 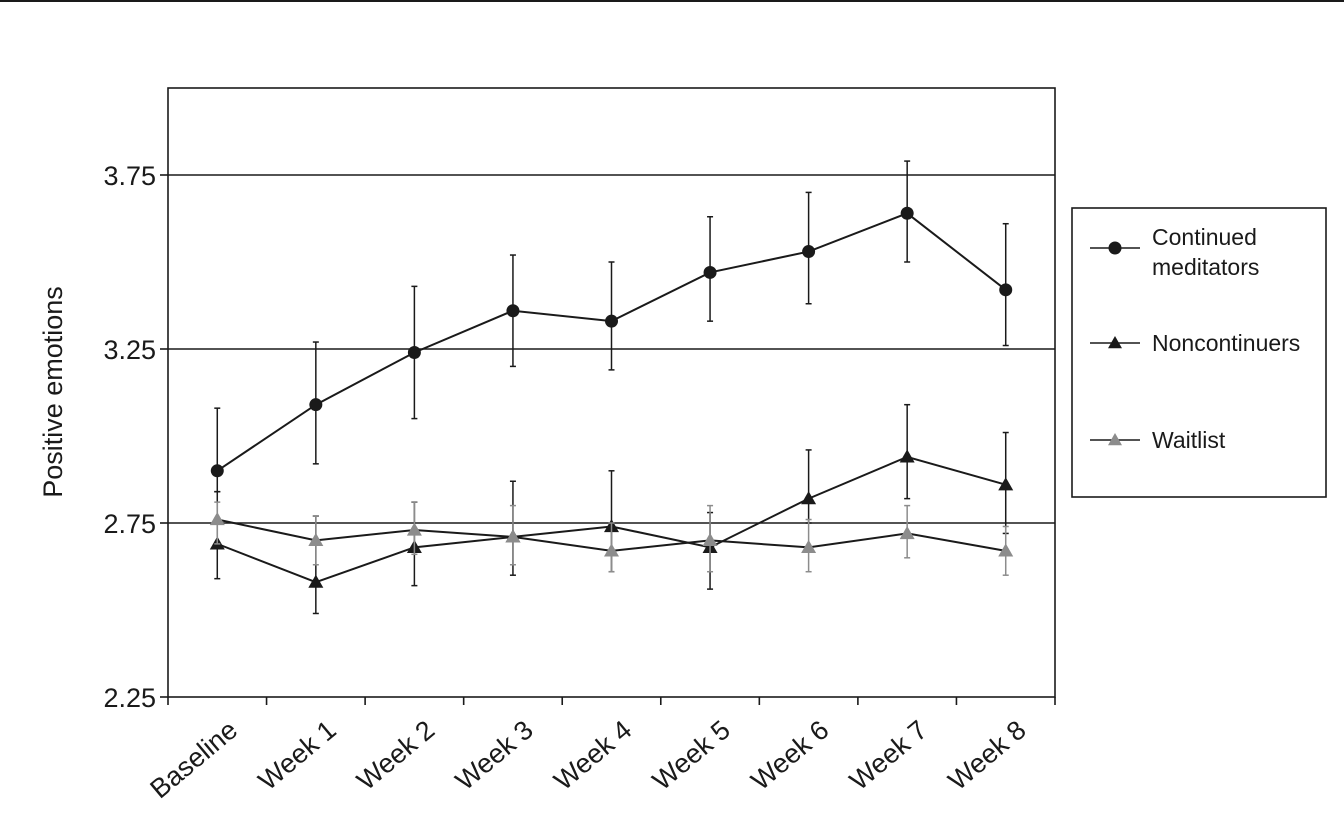 What do you see at coordinates (129, 350) in the screenshot?
I see `y-tick-label: 3.25` at bounding box center [129, 350].